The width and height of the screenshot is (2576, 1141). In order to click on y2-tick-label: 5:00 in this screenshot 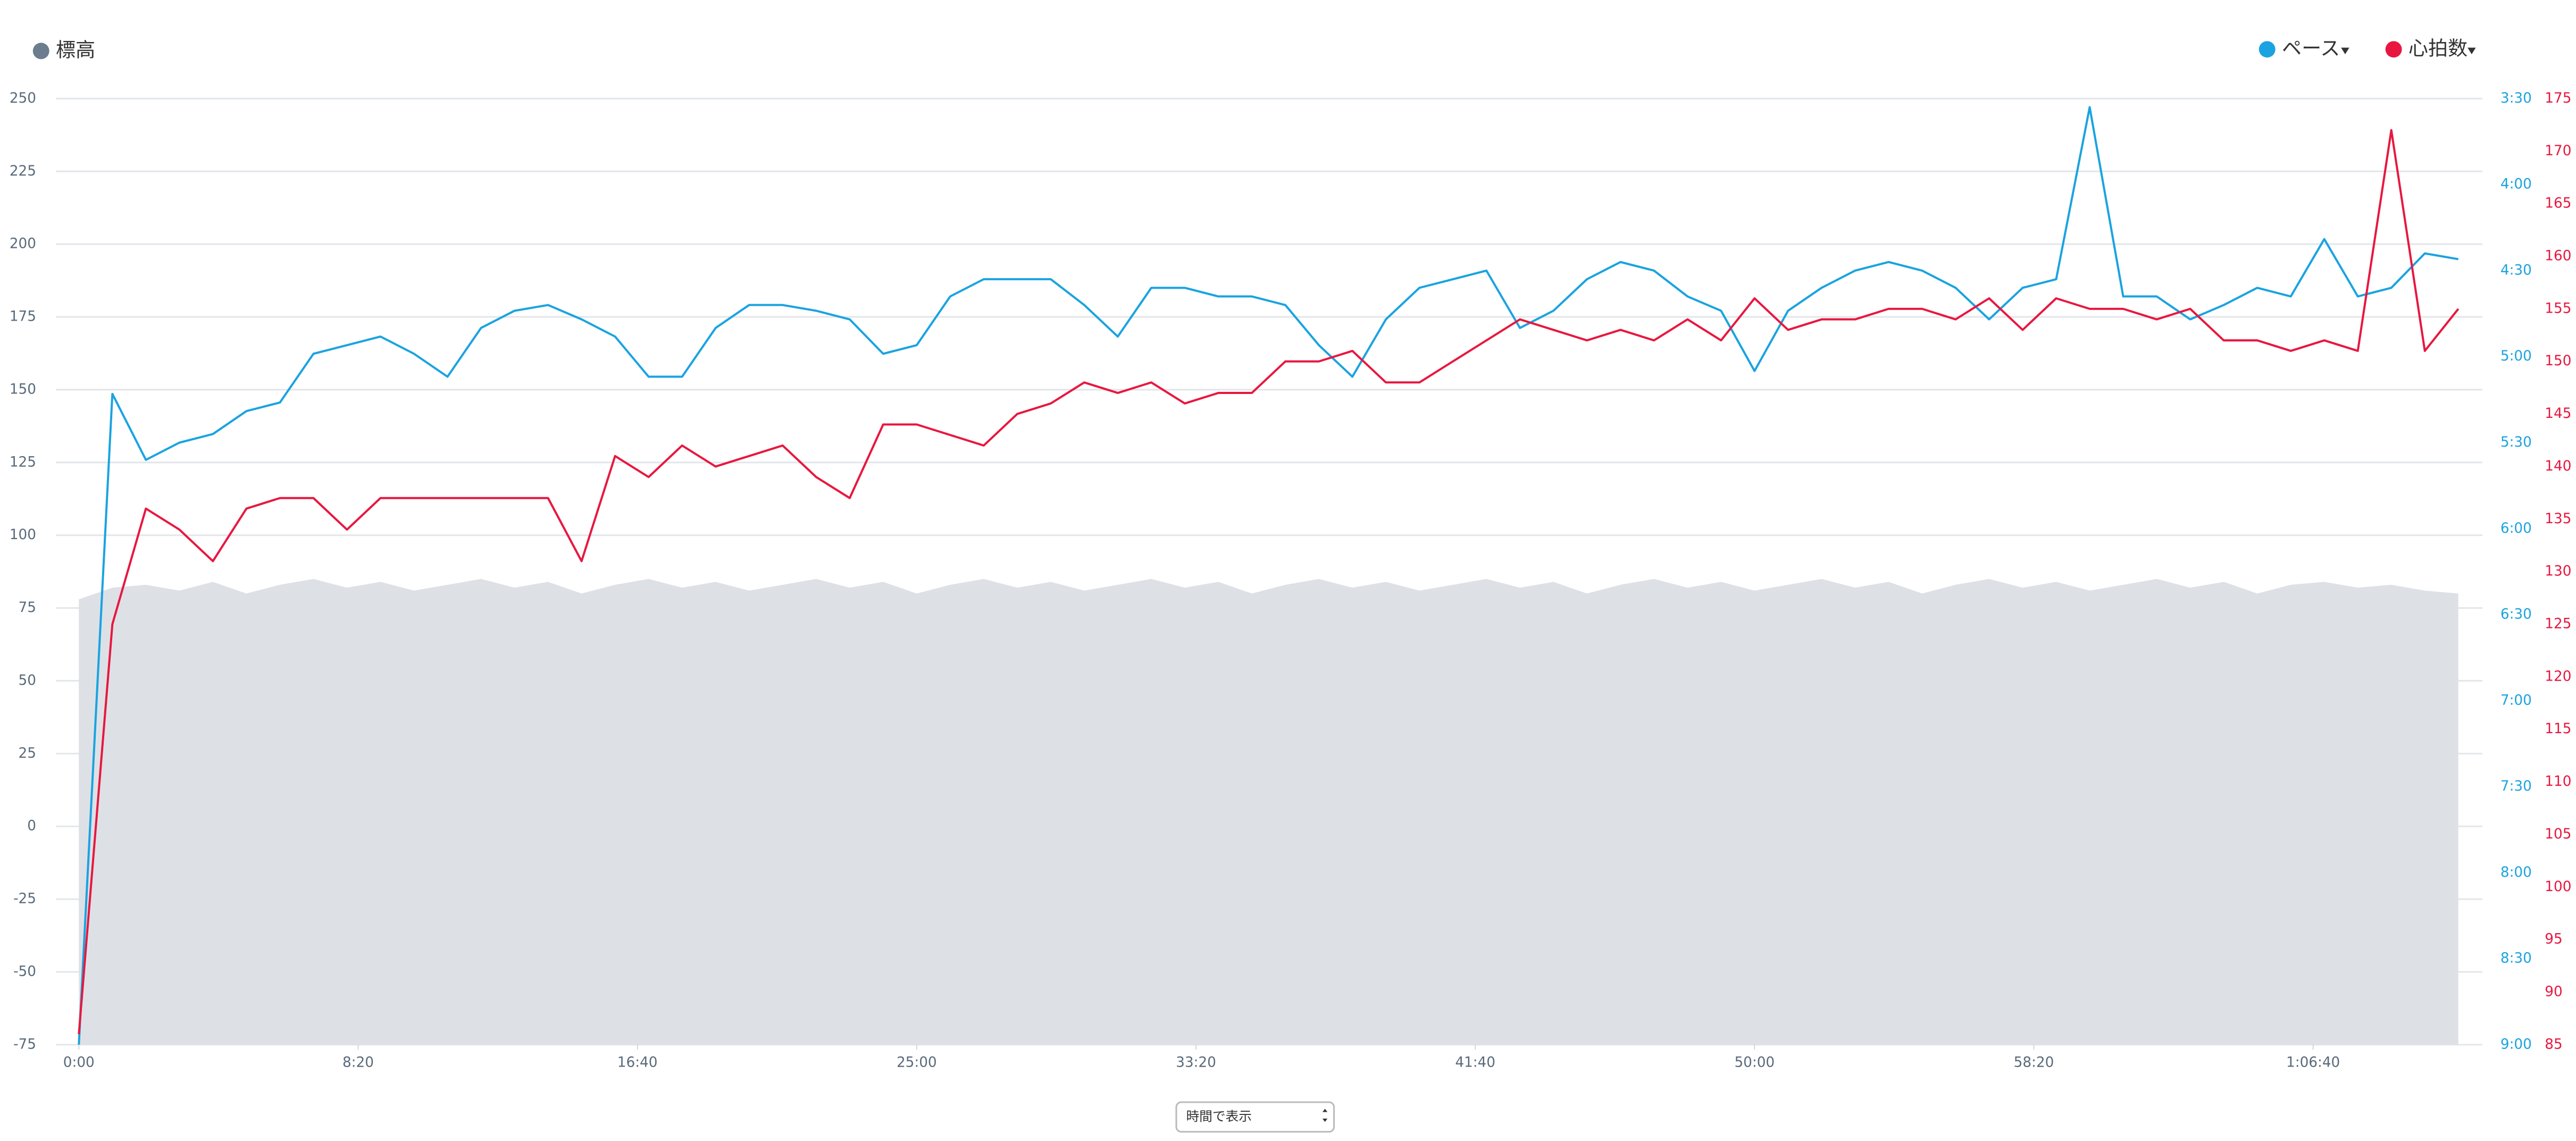, I will do `click(2516, 356)`.